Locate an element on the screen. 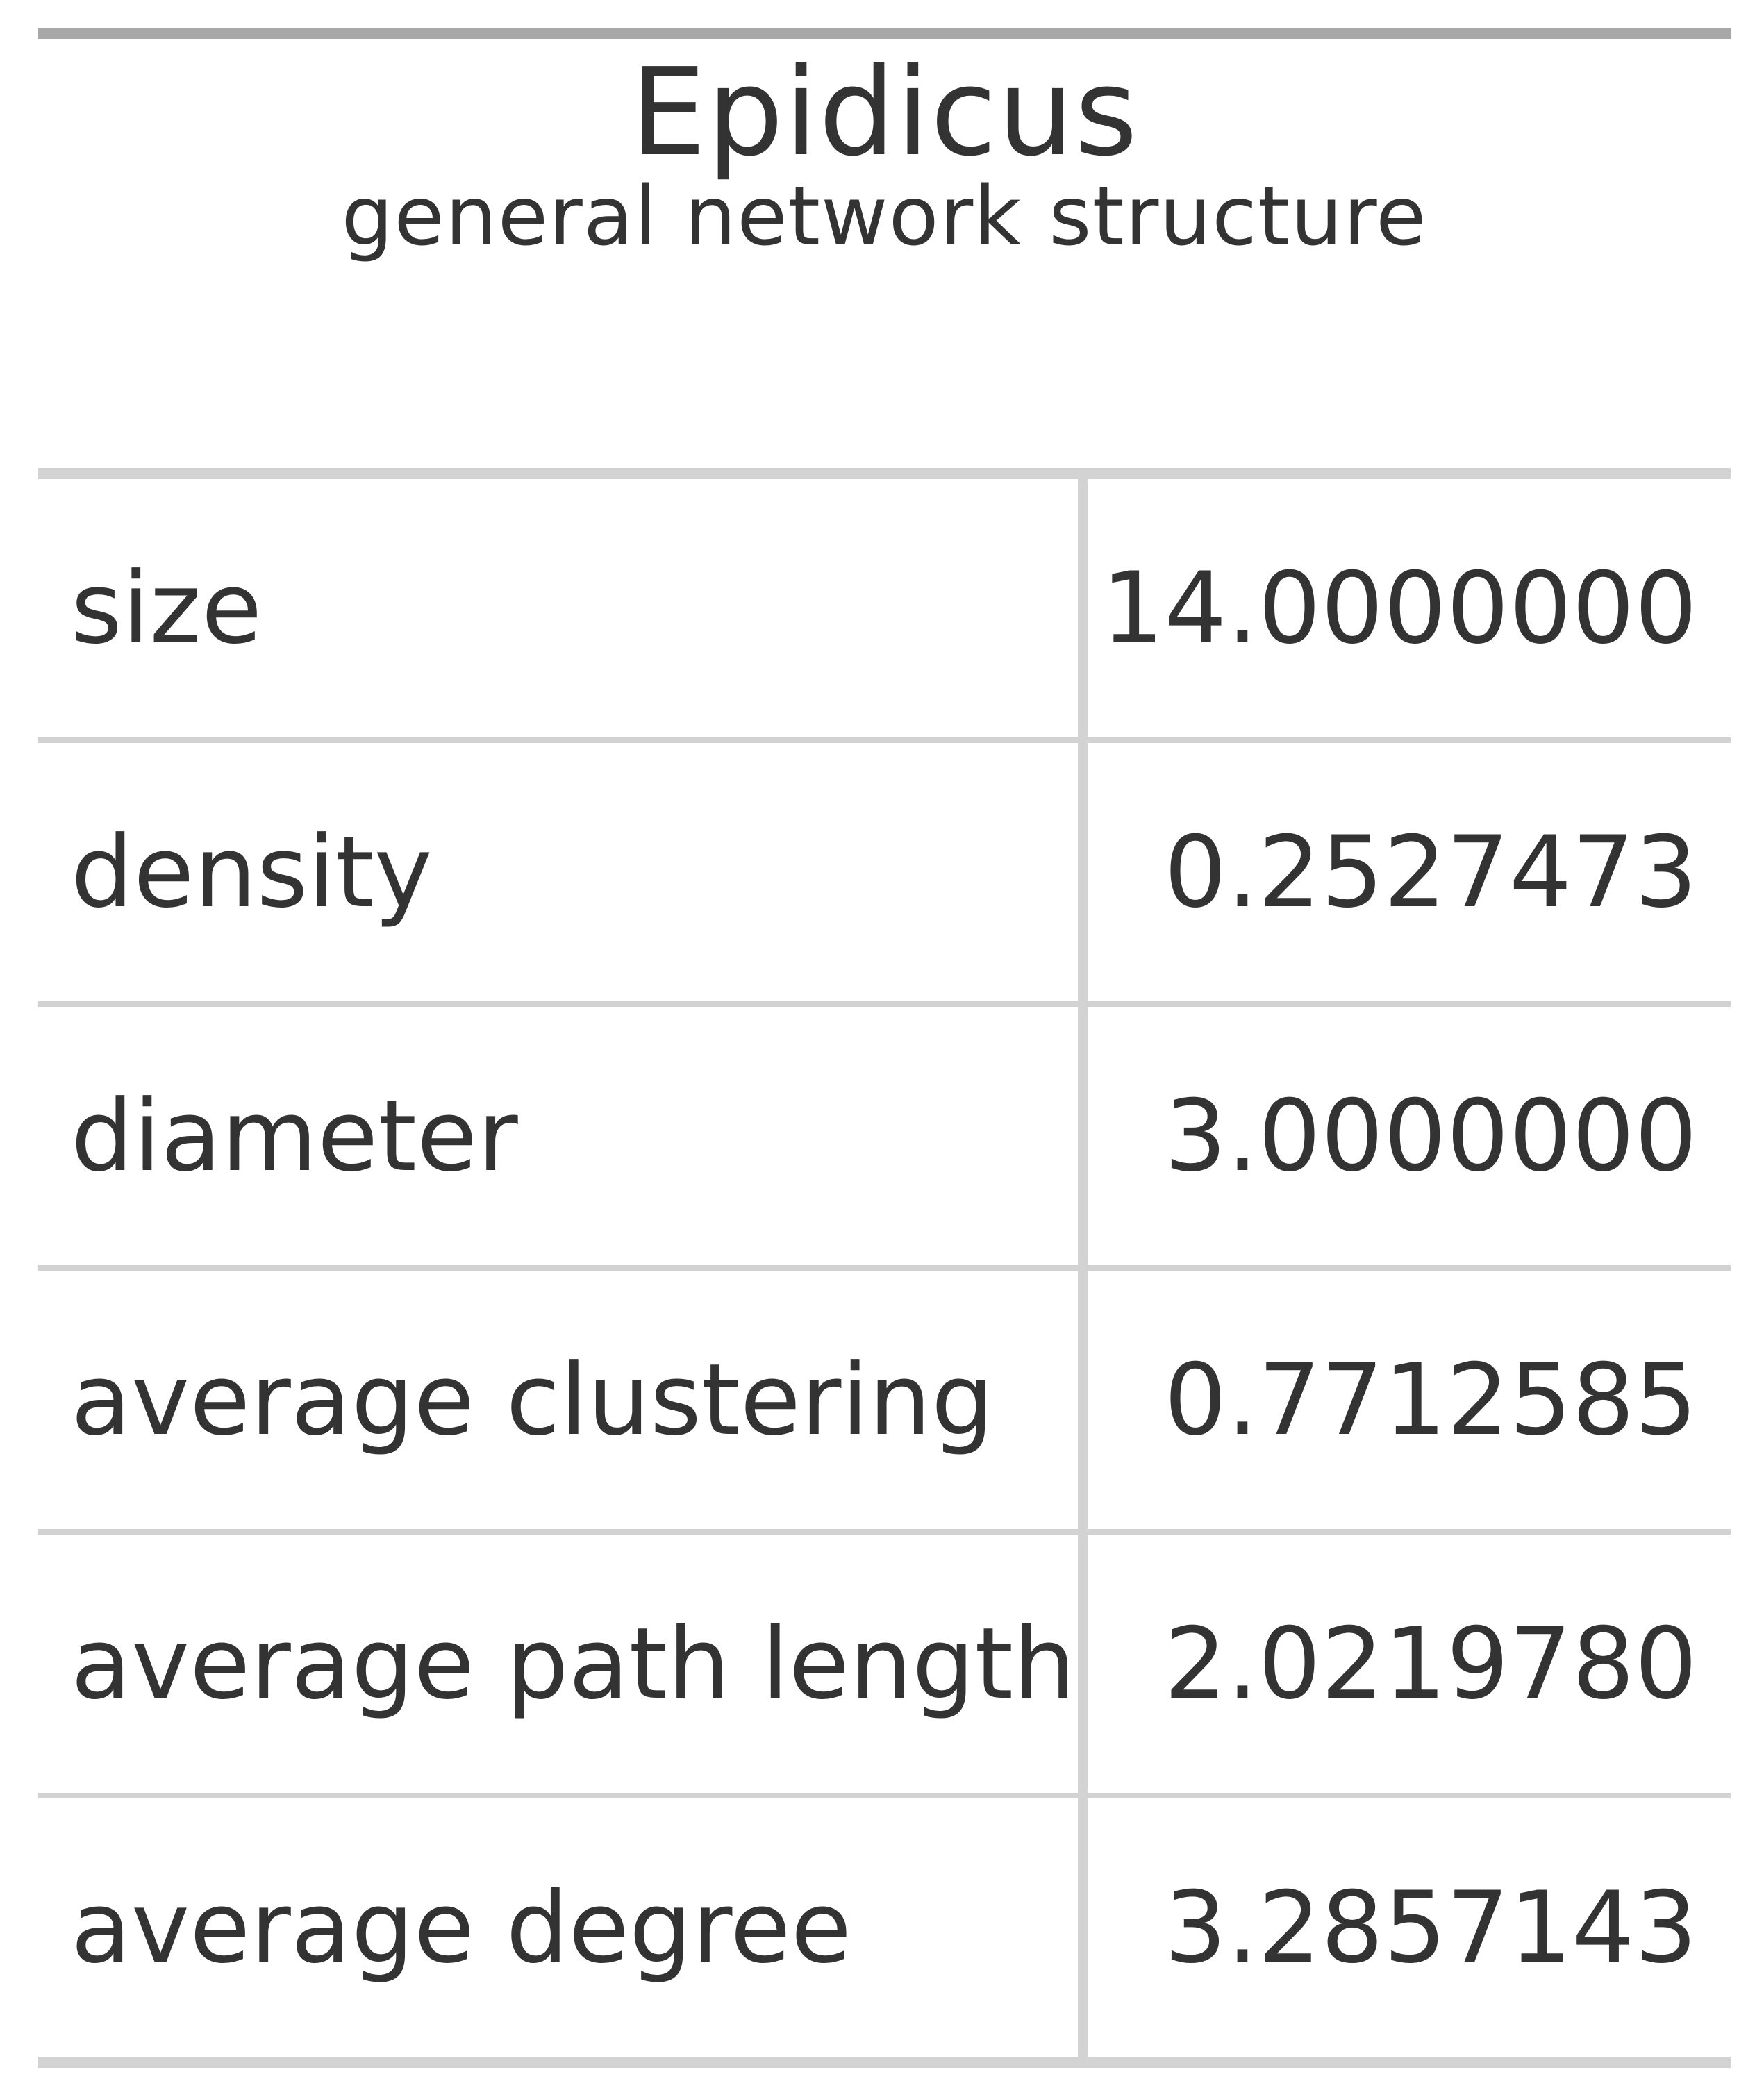  table-row: average clustering 0.7712585 is located at coordinates (884, 1403).